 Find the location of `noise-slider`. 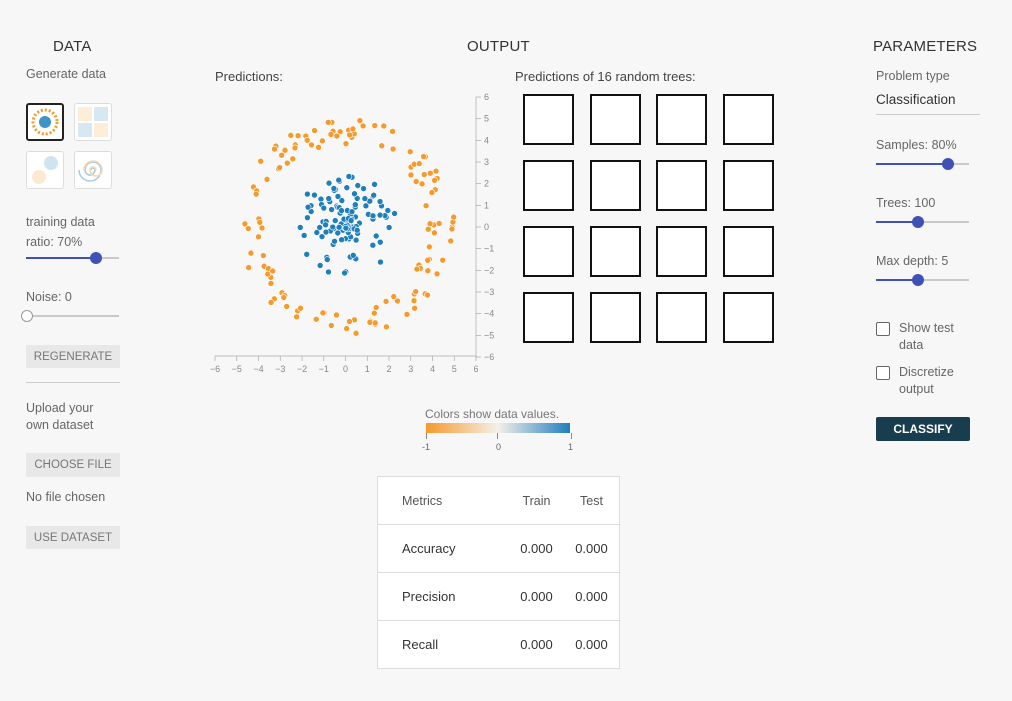

noise-slider is located at coordinates (70, 316).